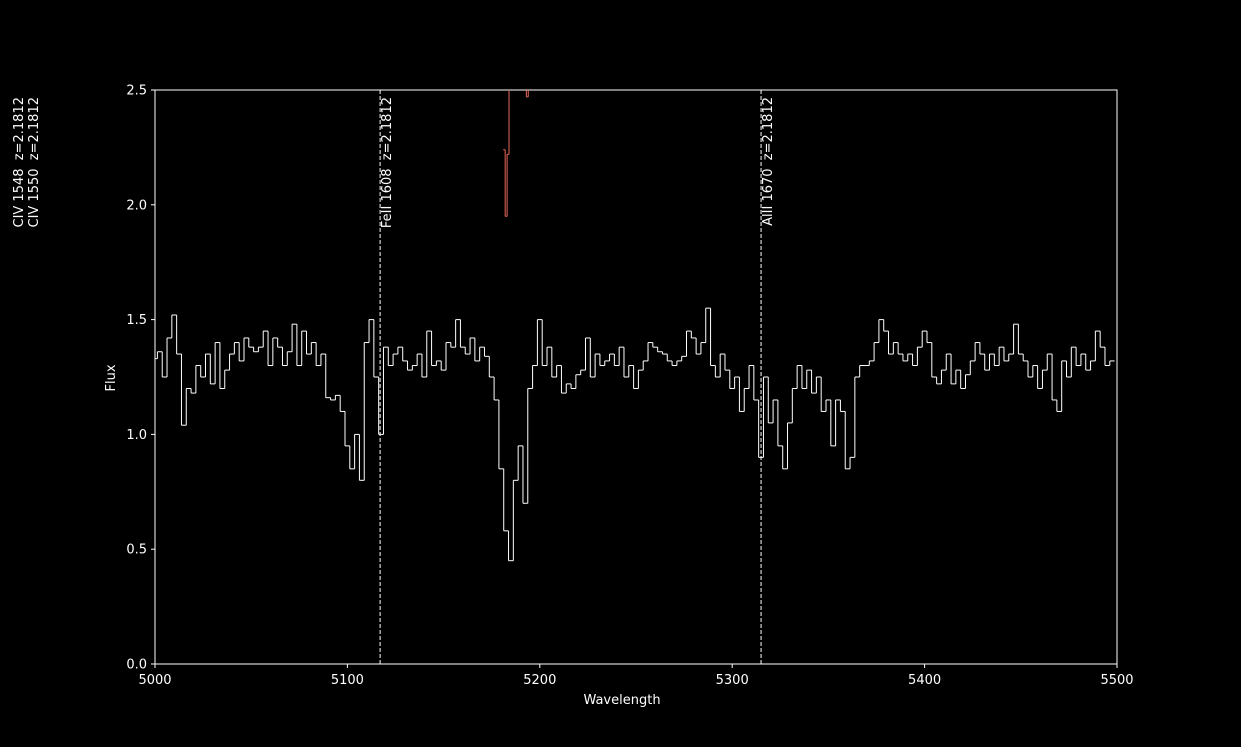 The image size is (1241, 747). I want to click on x-tick-label: 5400, so click(924, 680).